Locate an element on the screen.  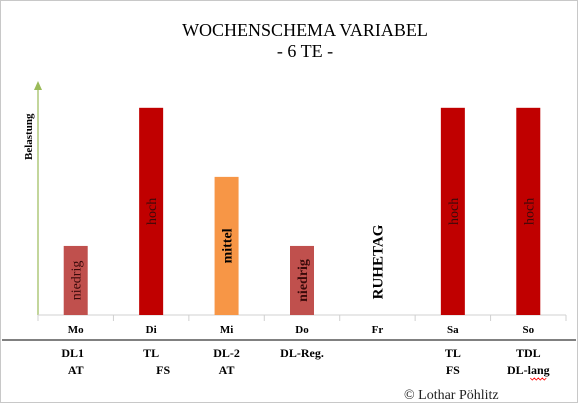
category-label-so: So is located at coordinates (528, 330).